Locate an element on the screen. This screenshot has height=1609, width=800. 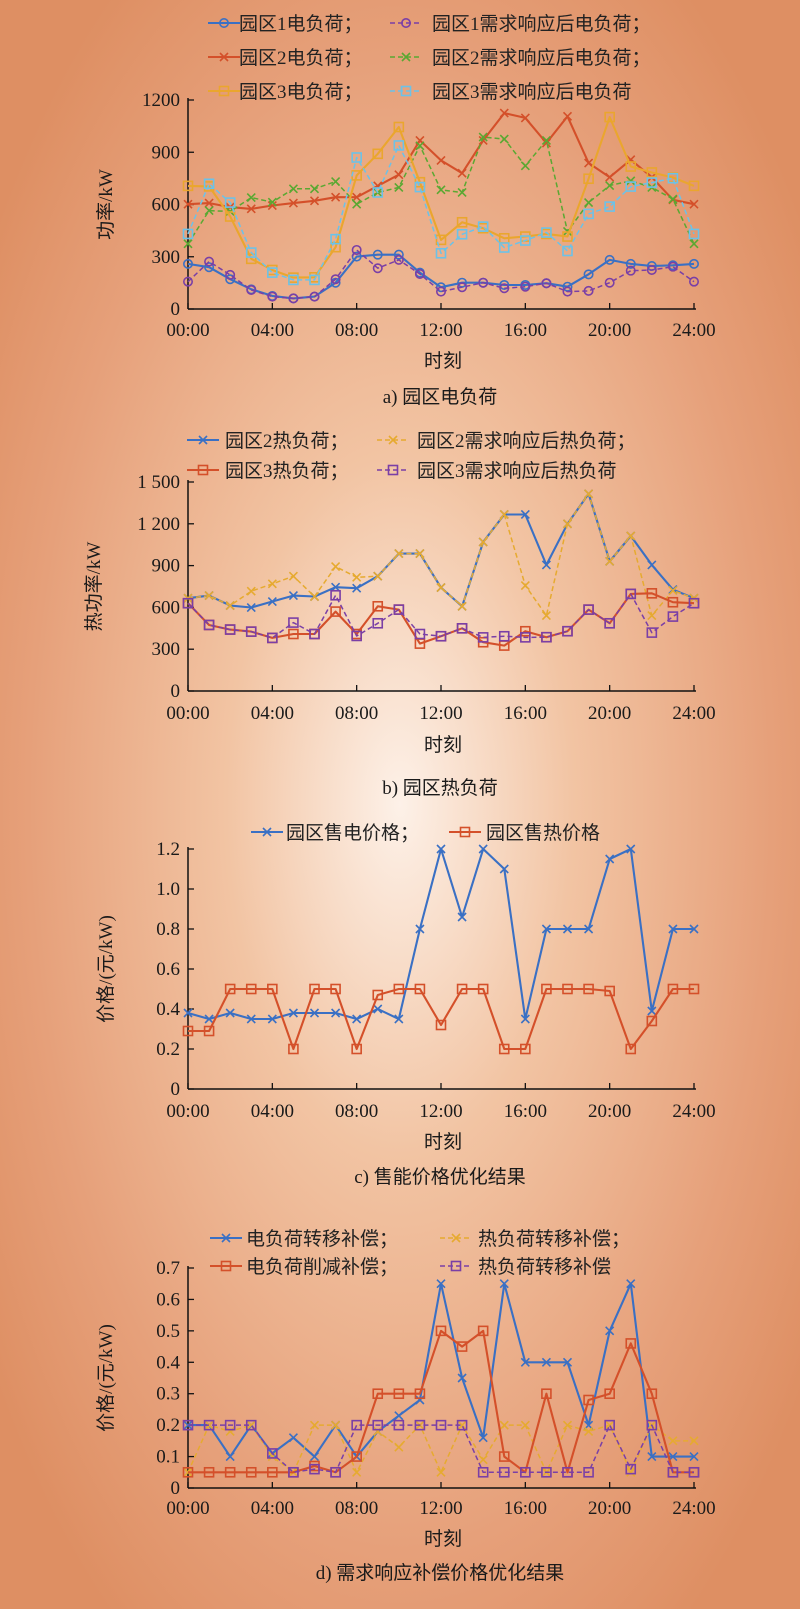
y-tick-label: 0.3 is located at coordinates (168, 1394).